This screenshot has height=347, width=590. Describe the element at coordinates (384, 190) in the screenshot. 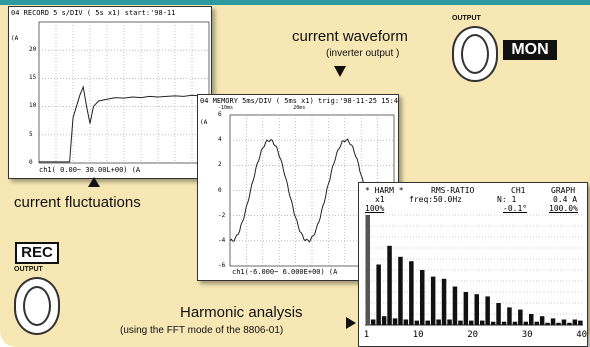

I see `harm-header-left: * HARM *` at that location.